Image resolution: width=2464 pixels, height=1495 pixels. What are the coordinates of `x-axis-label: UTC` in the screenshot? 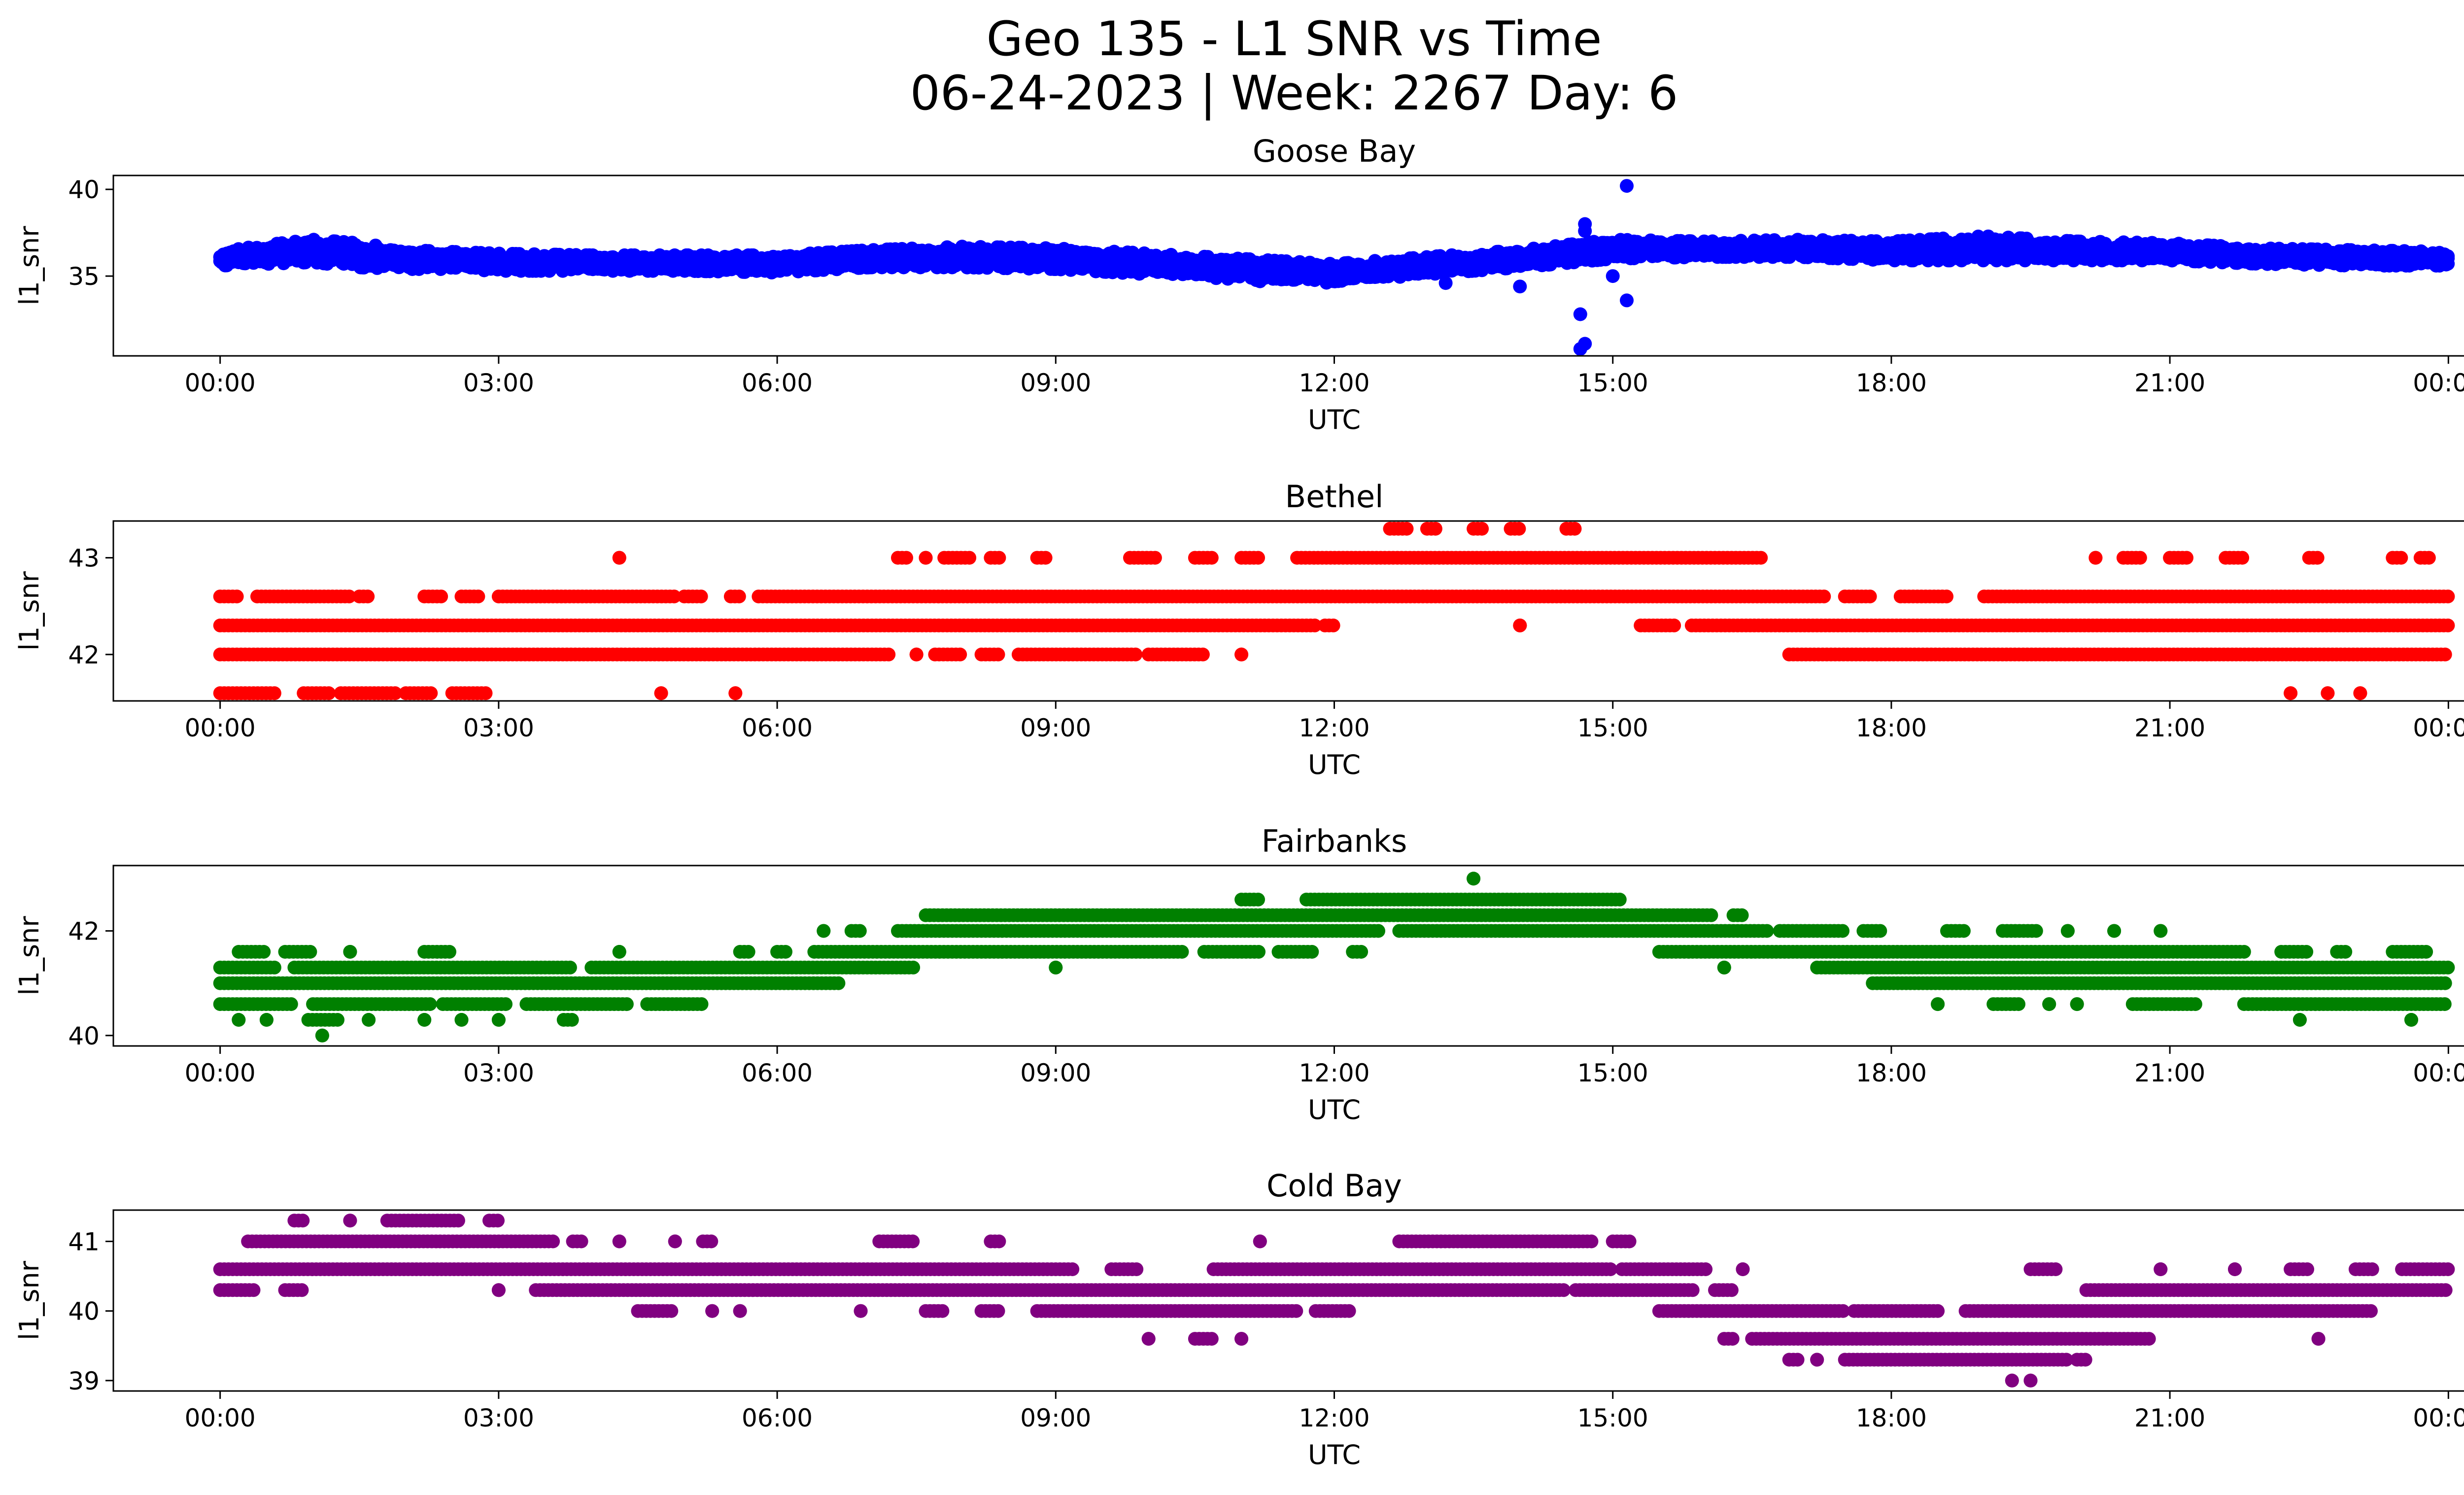 It's located at (1334, 419).